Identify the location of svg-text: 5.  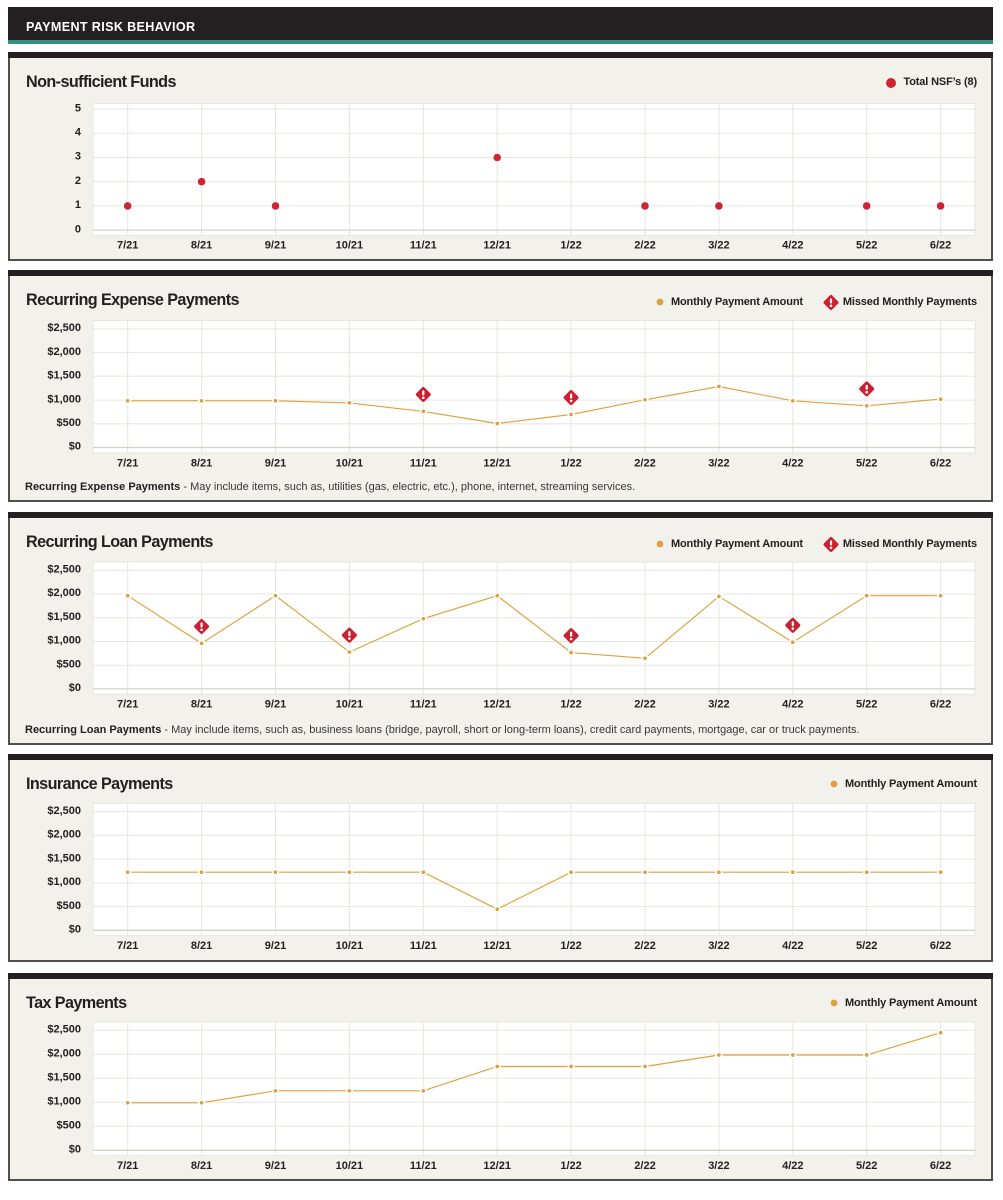
(78, 108).